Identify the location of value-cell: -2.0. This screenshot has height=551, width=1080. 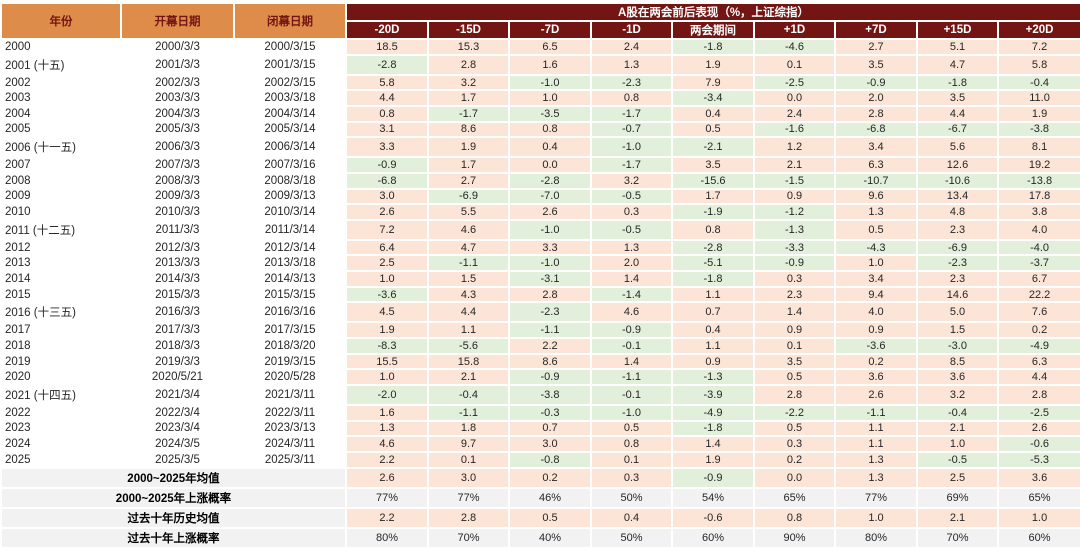
(387, 395).